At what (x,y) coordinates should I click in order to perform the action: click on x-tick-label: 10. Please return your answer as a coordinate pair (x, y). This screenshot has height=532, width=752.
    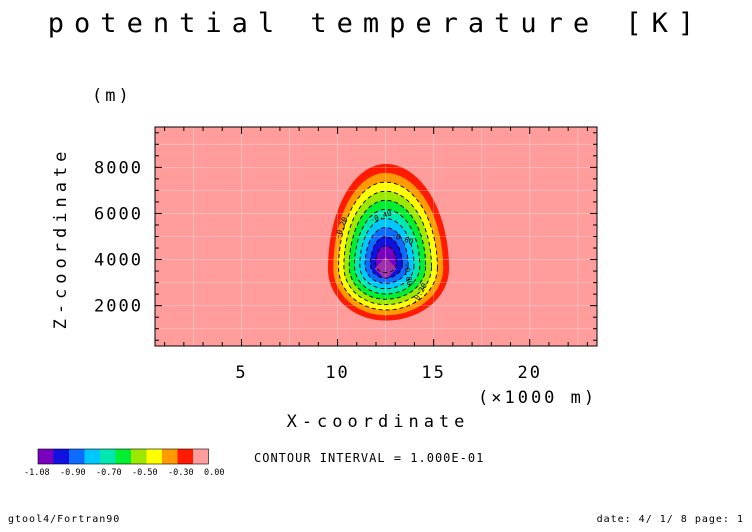
    Looking at the image, I should click on (337, 373).